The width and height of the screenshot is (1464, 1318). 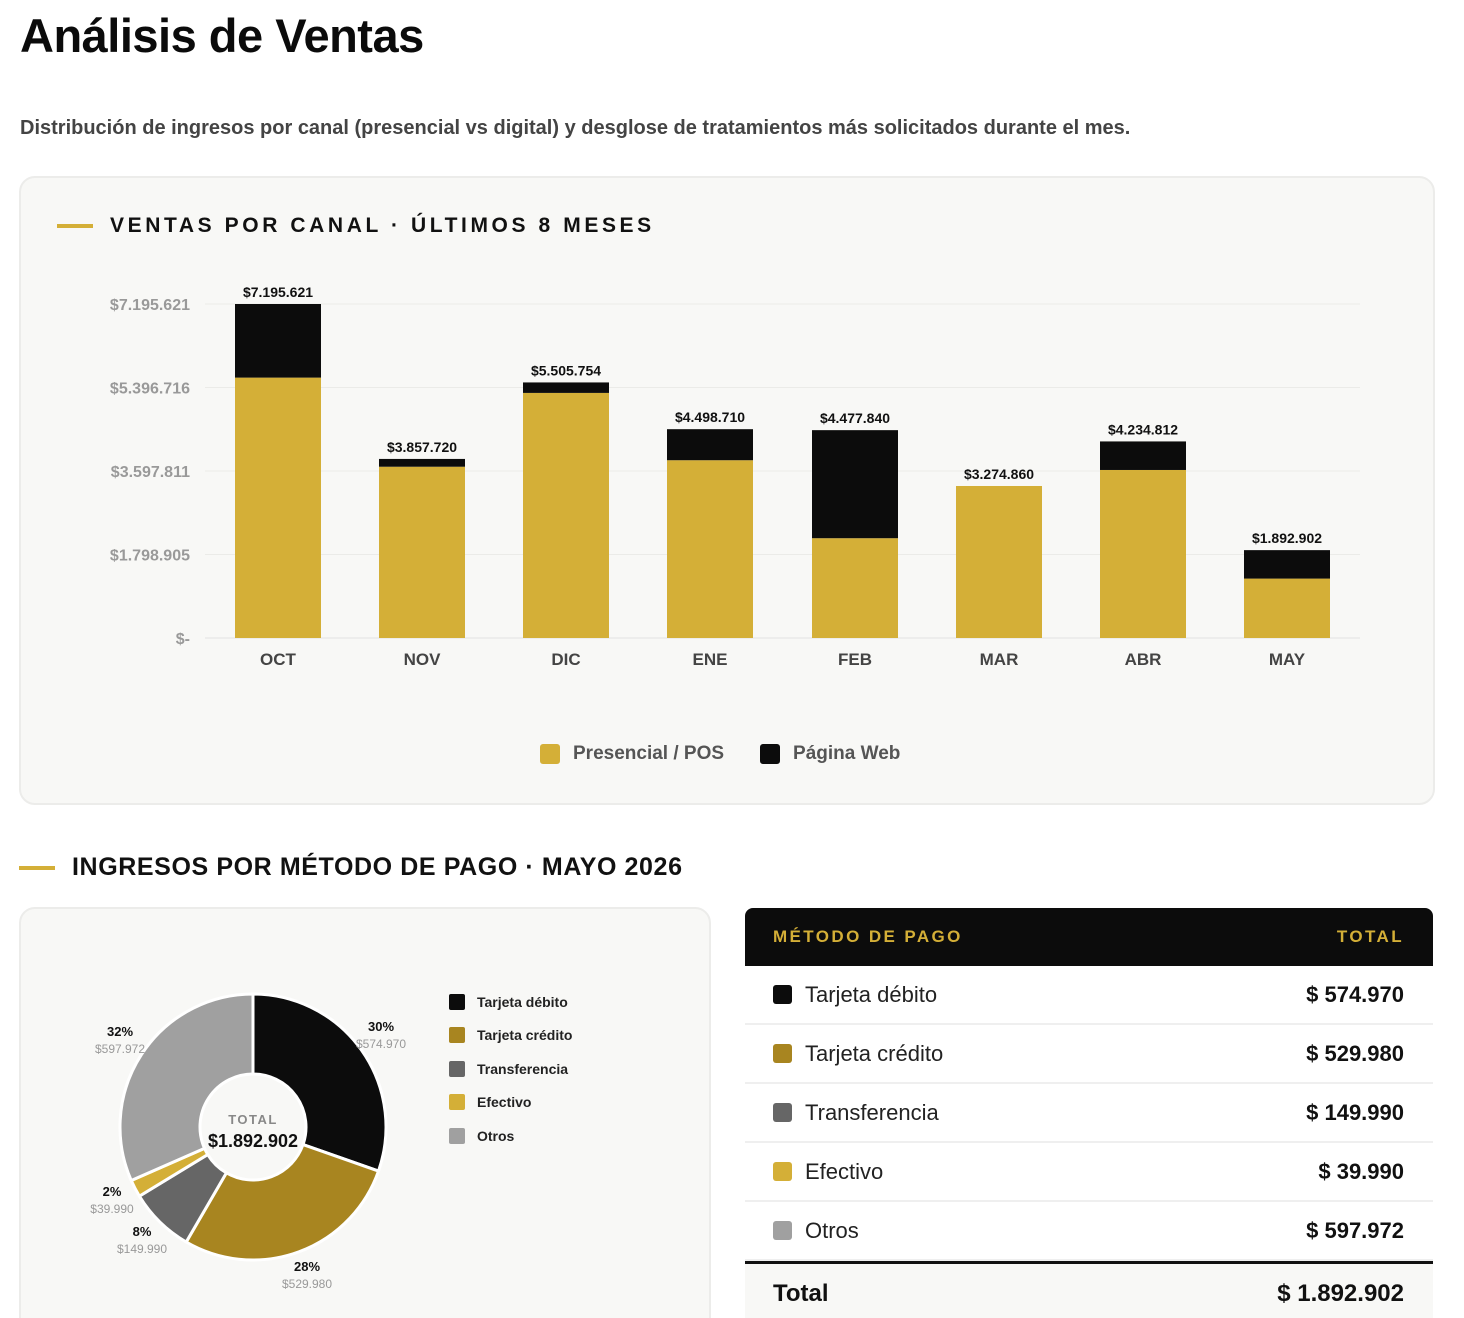 What do you see at coordinates (565, 659) in the screenshot?
I see `x-tick-label: DIC` at bounding box center [565, 659].